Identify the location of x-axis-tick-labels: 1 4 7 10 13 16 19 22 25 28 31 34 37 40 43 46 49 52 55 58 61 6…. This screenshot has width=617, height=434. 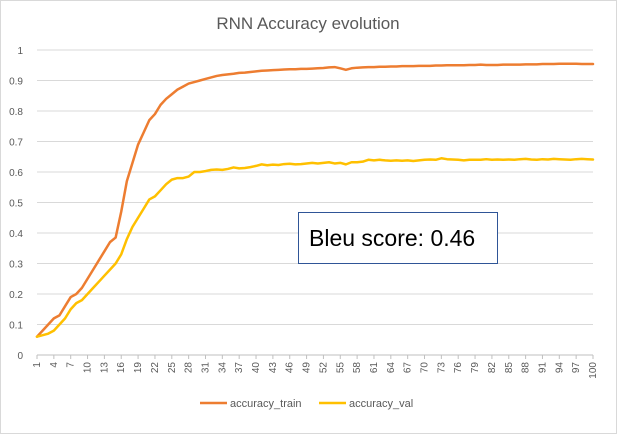
(315, 370).